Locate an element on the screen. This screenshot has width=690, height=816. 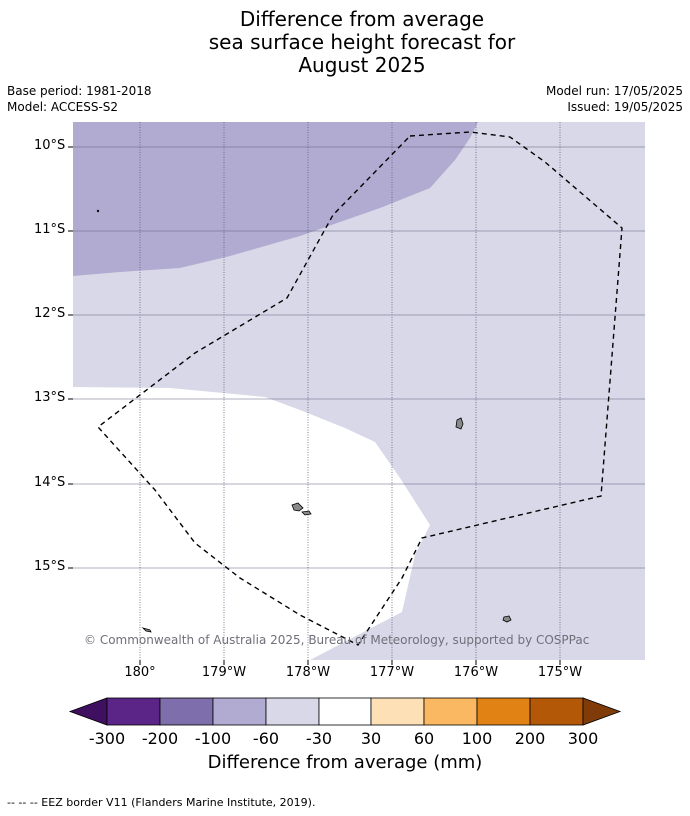
lat-label-14s: 14°S is located at coordinates (50, 482).